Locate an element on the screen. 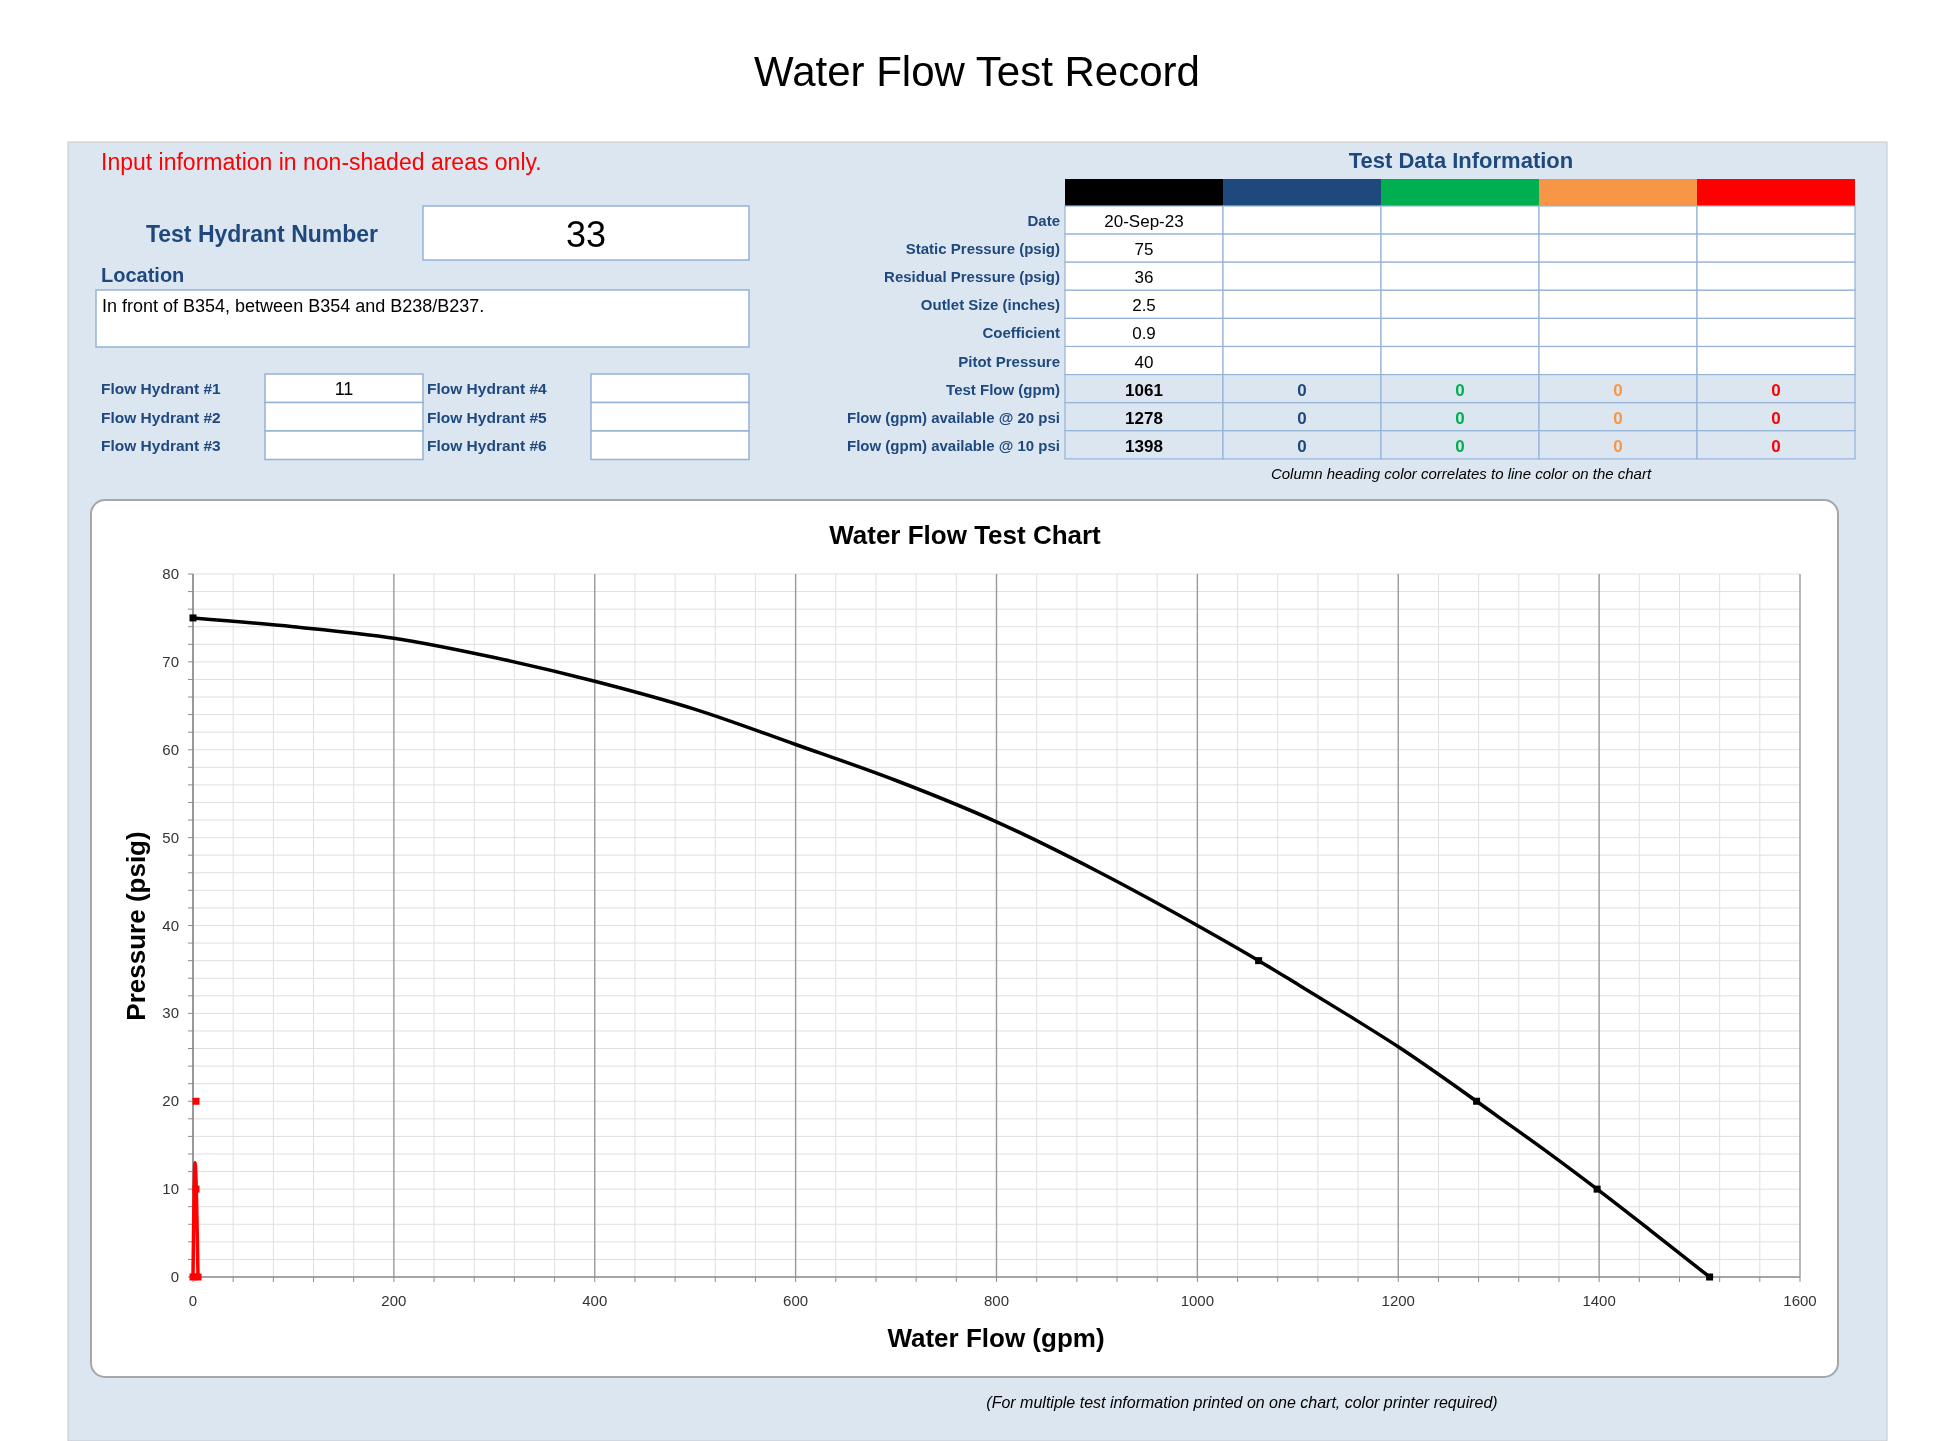  text: 36 is located at coordinates (1144, 278).